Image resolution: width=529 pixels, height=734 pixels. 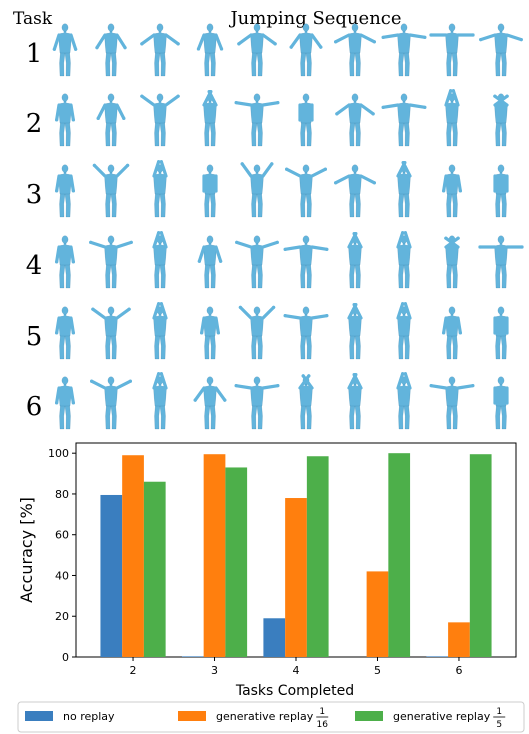 I want to click on y-tick-label: 20, so click(x=62, y=616).